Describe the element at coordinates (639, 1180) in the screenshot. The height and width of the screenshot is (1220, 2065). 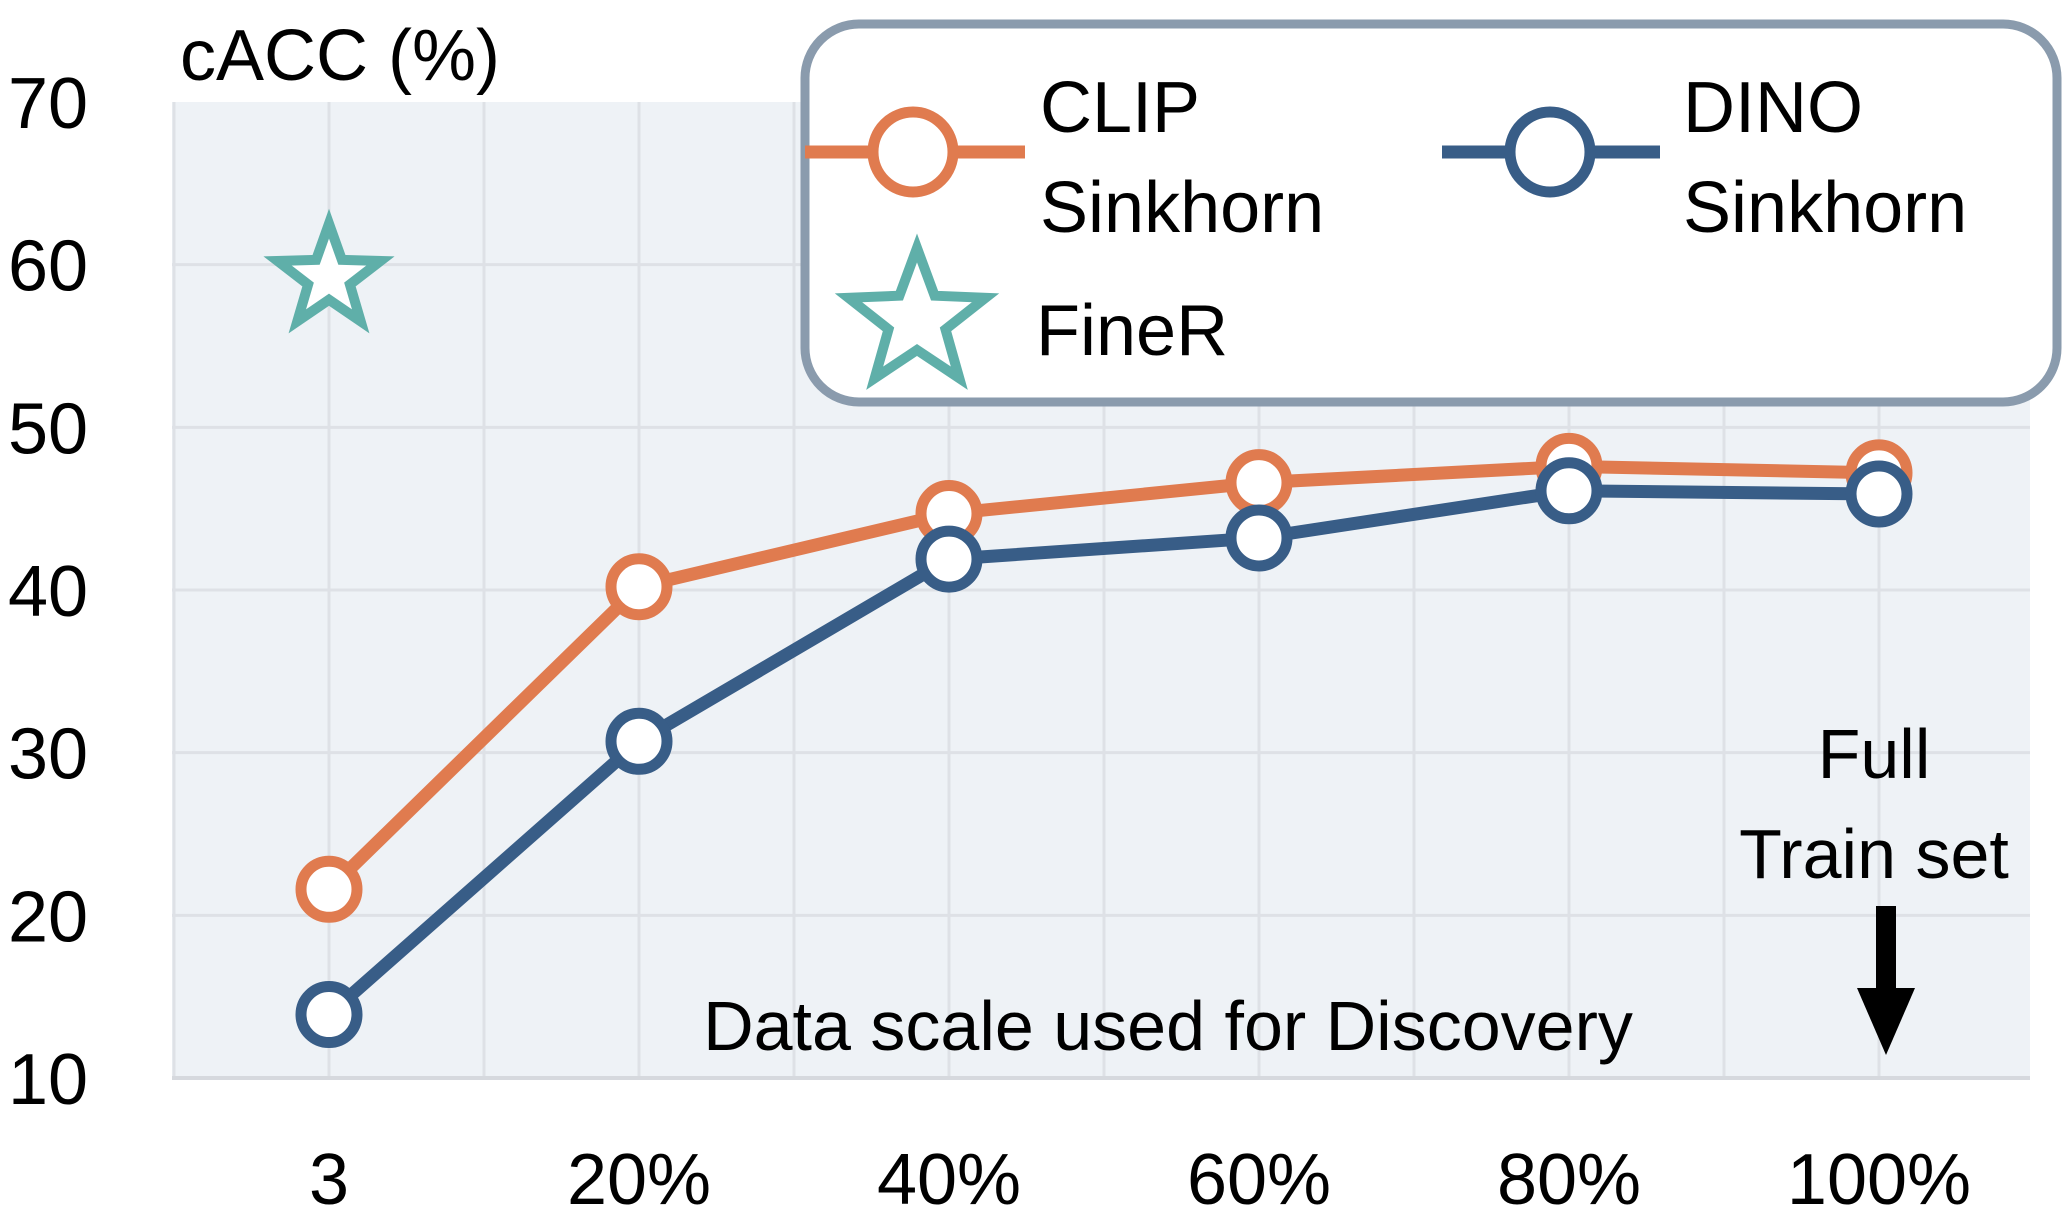
I see `x-tick-label: 20%` at that location.